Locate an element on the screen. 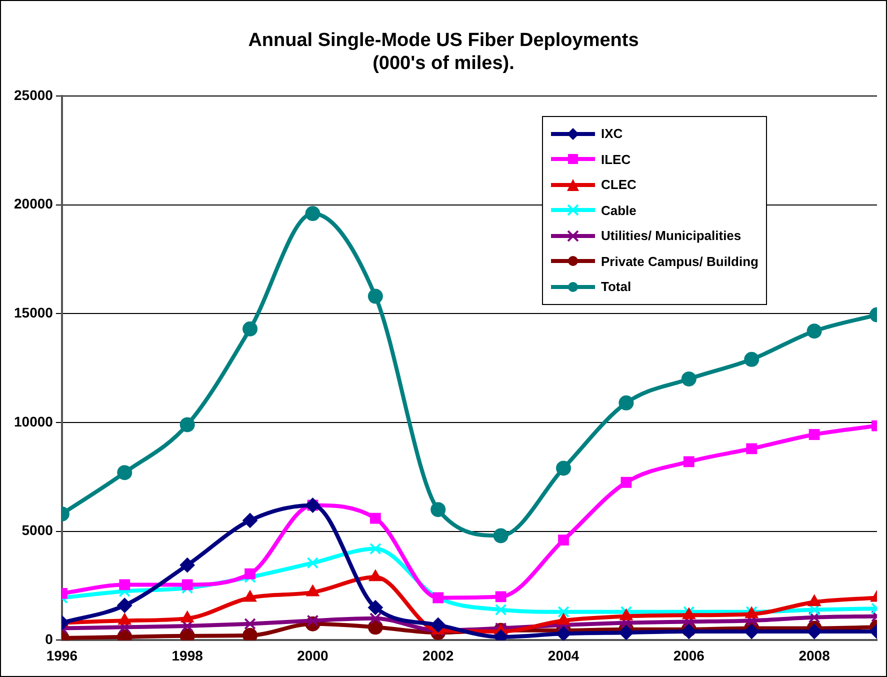 The image size is (887, 677). y-tick-label: 5000 is located at coordinates (38, 530).